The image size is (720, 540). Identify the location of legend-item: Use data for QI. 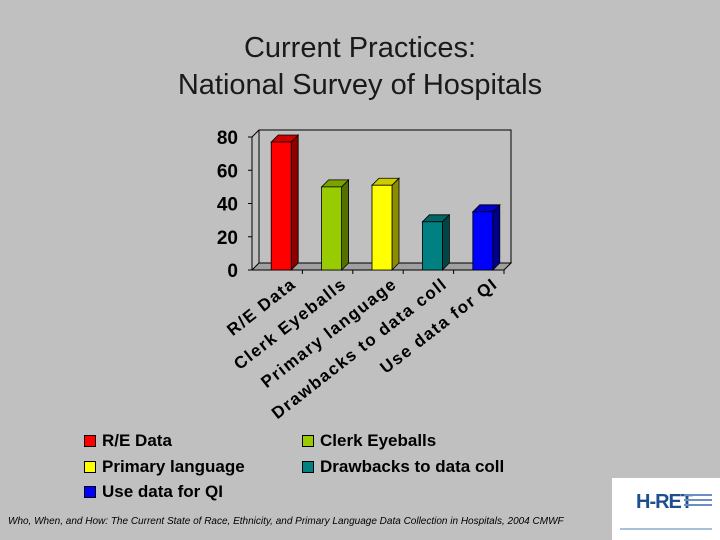
(153, 492).